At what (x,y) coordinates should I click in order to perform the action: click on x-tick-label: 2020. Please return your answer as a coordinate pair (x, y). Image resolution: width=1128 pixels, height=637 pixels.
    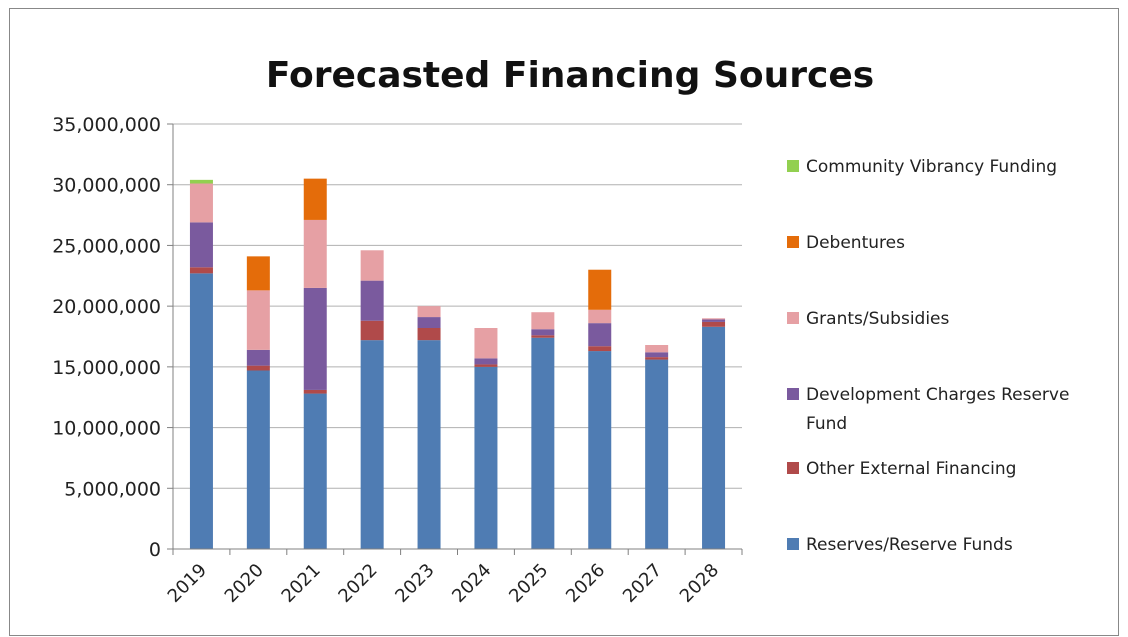
    Looking at the image, I should click on (244, 583).